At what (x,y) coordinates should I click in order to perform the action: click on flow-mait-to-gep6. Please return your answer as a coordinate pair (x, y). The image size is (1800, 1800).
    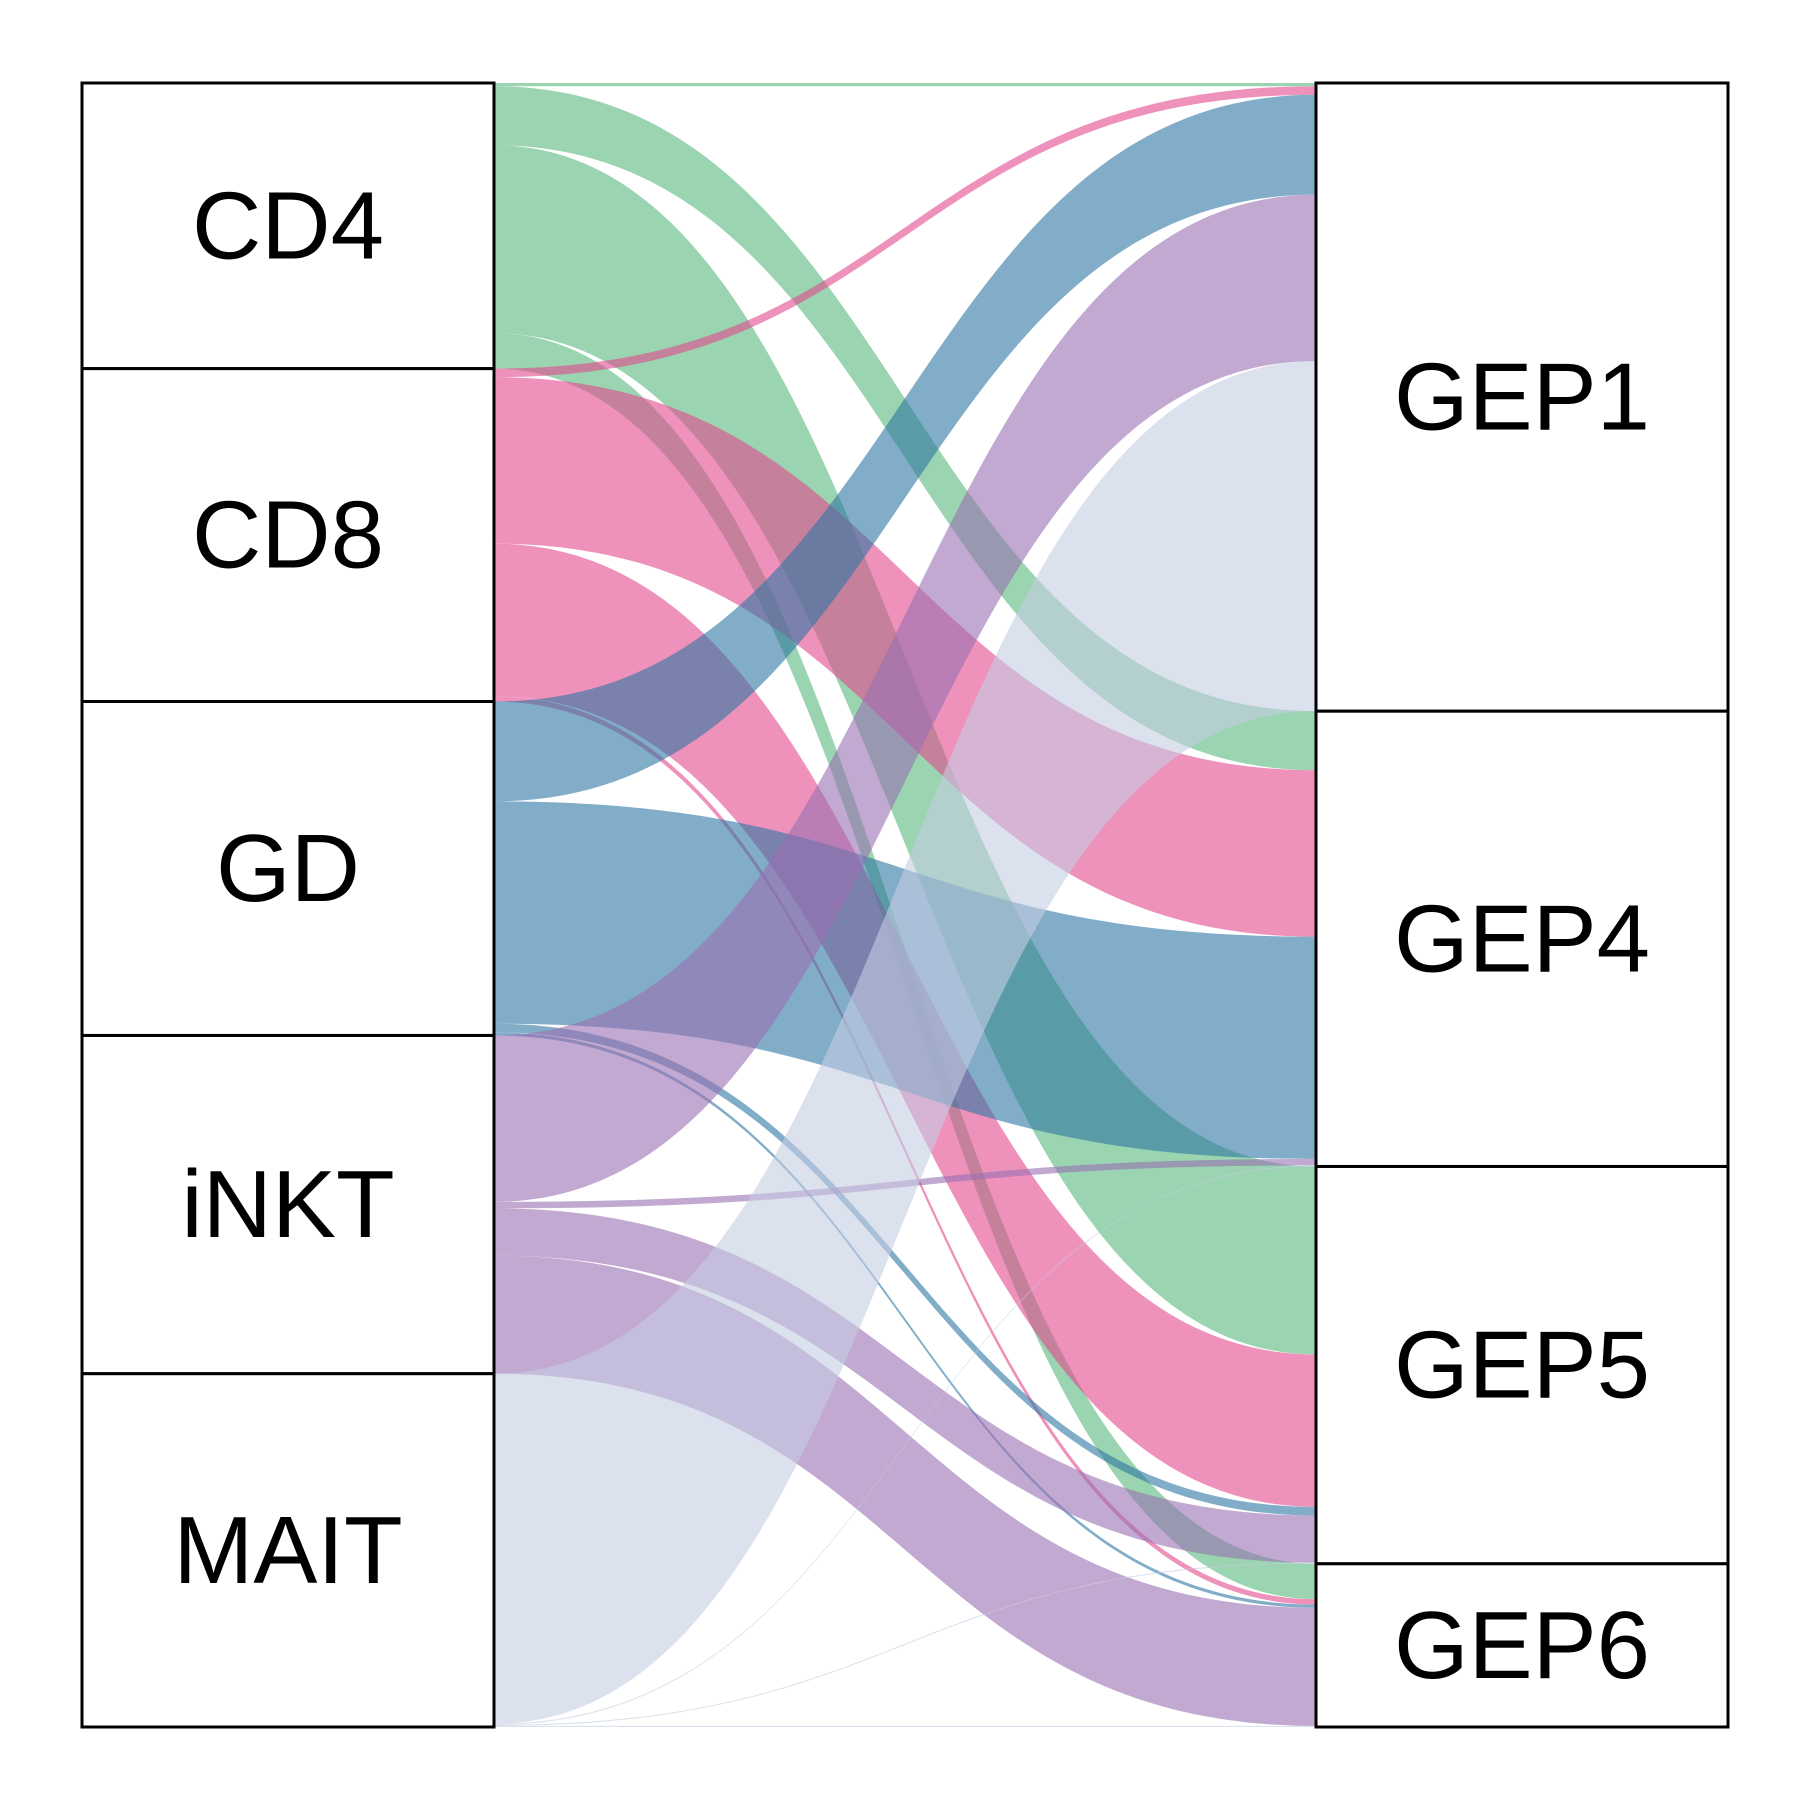
    Looking at the image, I should click on (905, 1726).